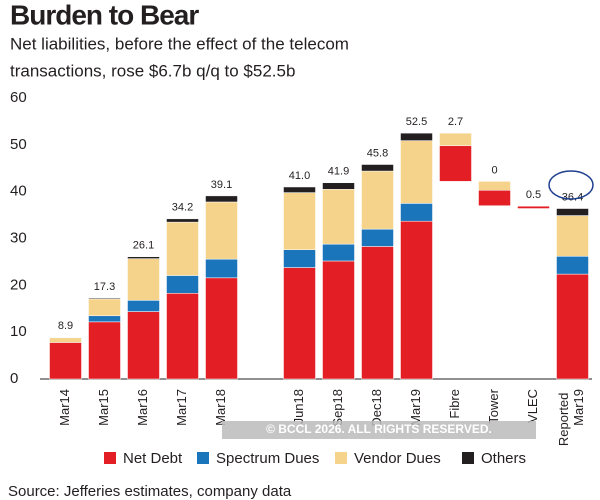  Describe the element at coordinates (572, 197) in the screenshot. I see `value-label: 36.4` at that location.